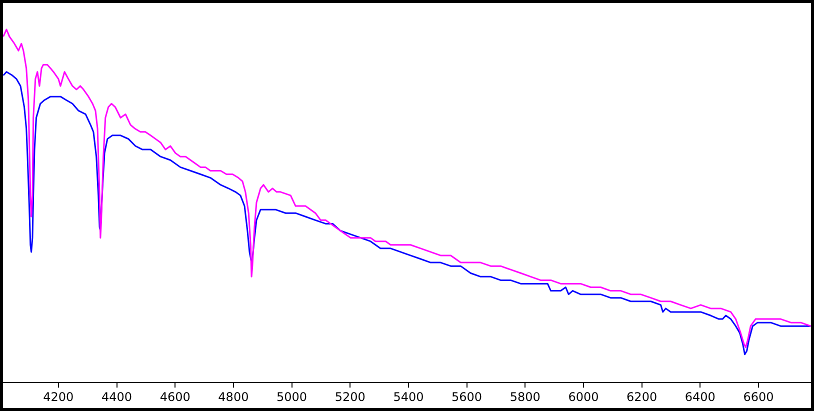 The image size is (814, 411). What do you see at coordinates (58, 397) in the screenshot?
I see `x-tick-label: 4200` at bounding box center [58, 397].